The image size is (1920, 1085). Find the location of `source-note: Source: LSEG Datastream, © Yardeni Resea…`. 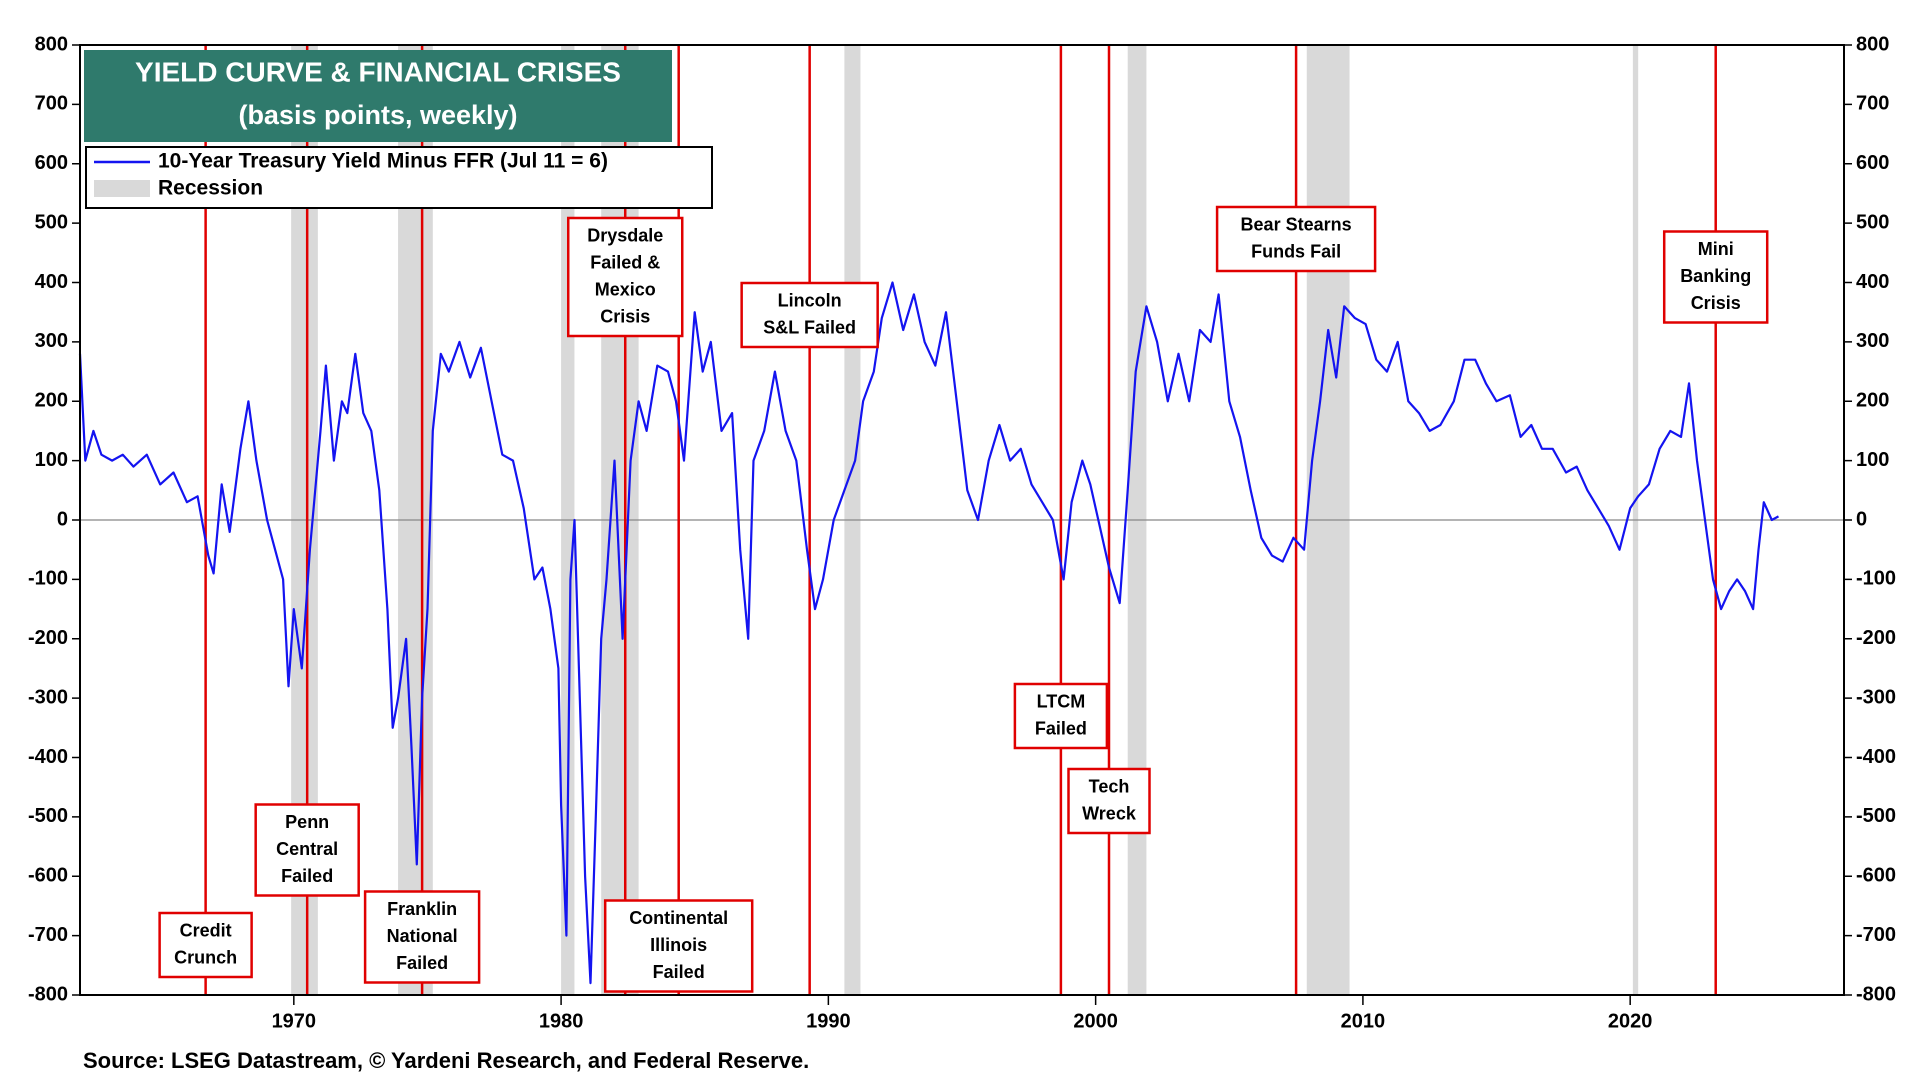

source-note: Source: LSEG Datastream, © Yardeni Resea… is located at coordinates (446, 1060).